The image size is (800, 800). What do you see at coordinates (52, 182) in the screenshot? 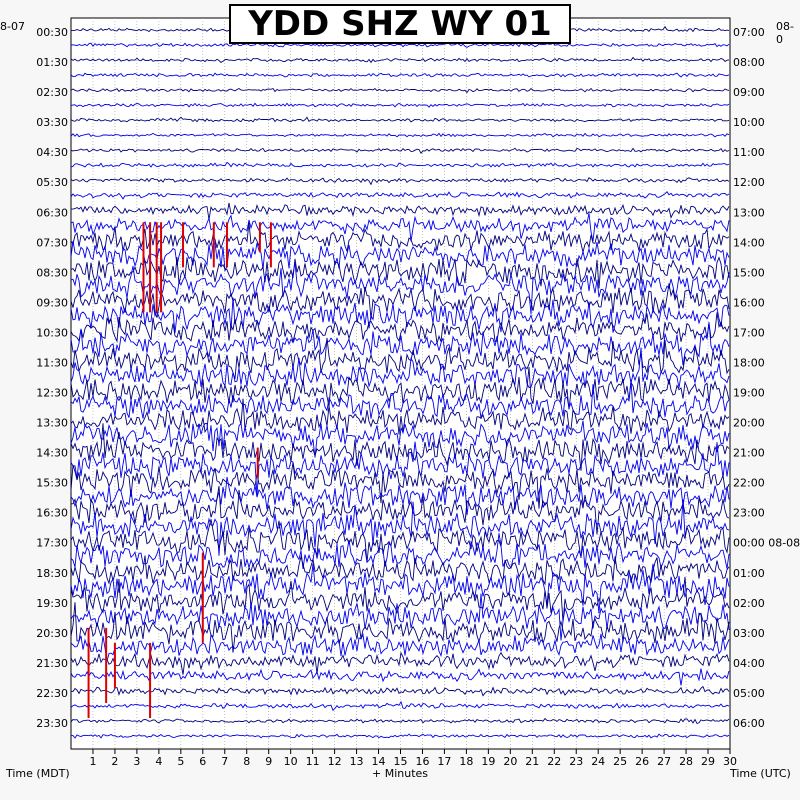
I see `left-time-label: 05:30` at bounding box center [52, 182].